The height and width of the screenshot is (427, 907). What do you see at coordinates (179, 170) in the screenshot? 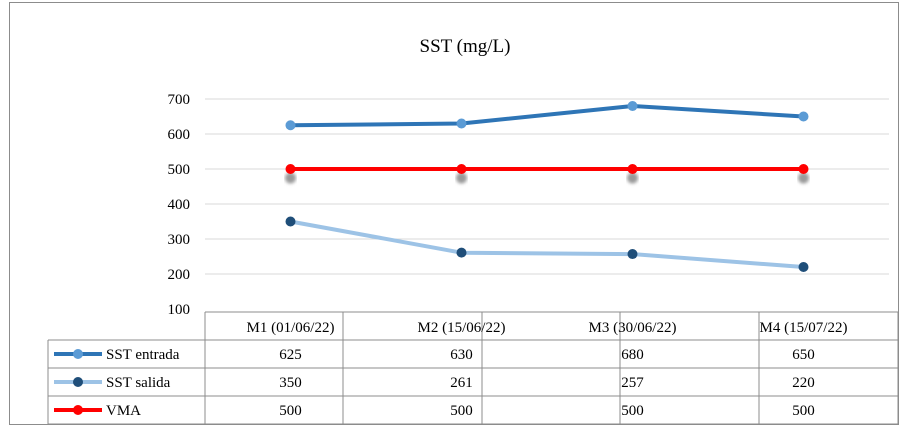
I see `y-tick-label: 500` at bounding box center [179, 170].